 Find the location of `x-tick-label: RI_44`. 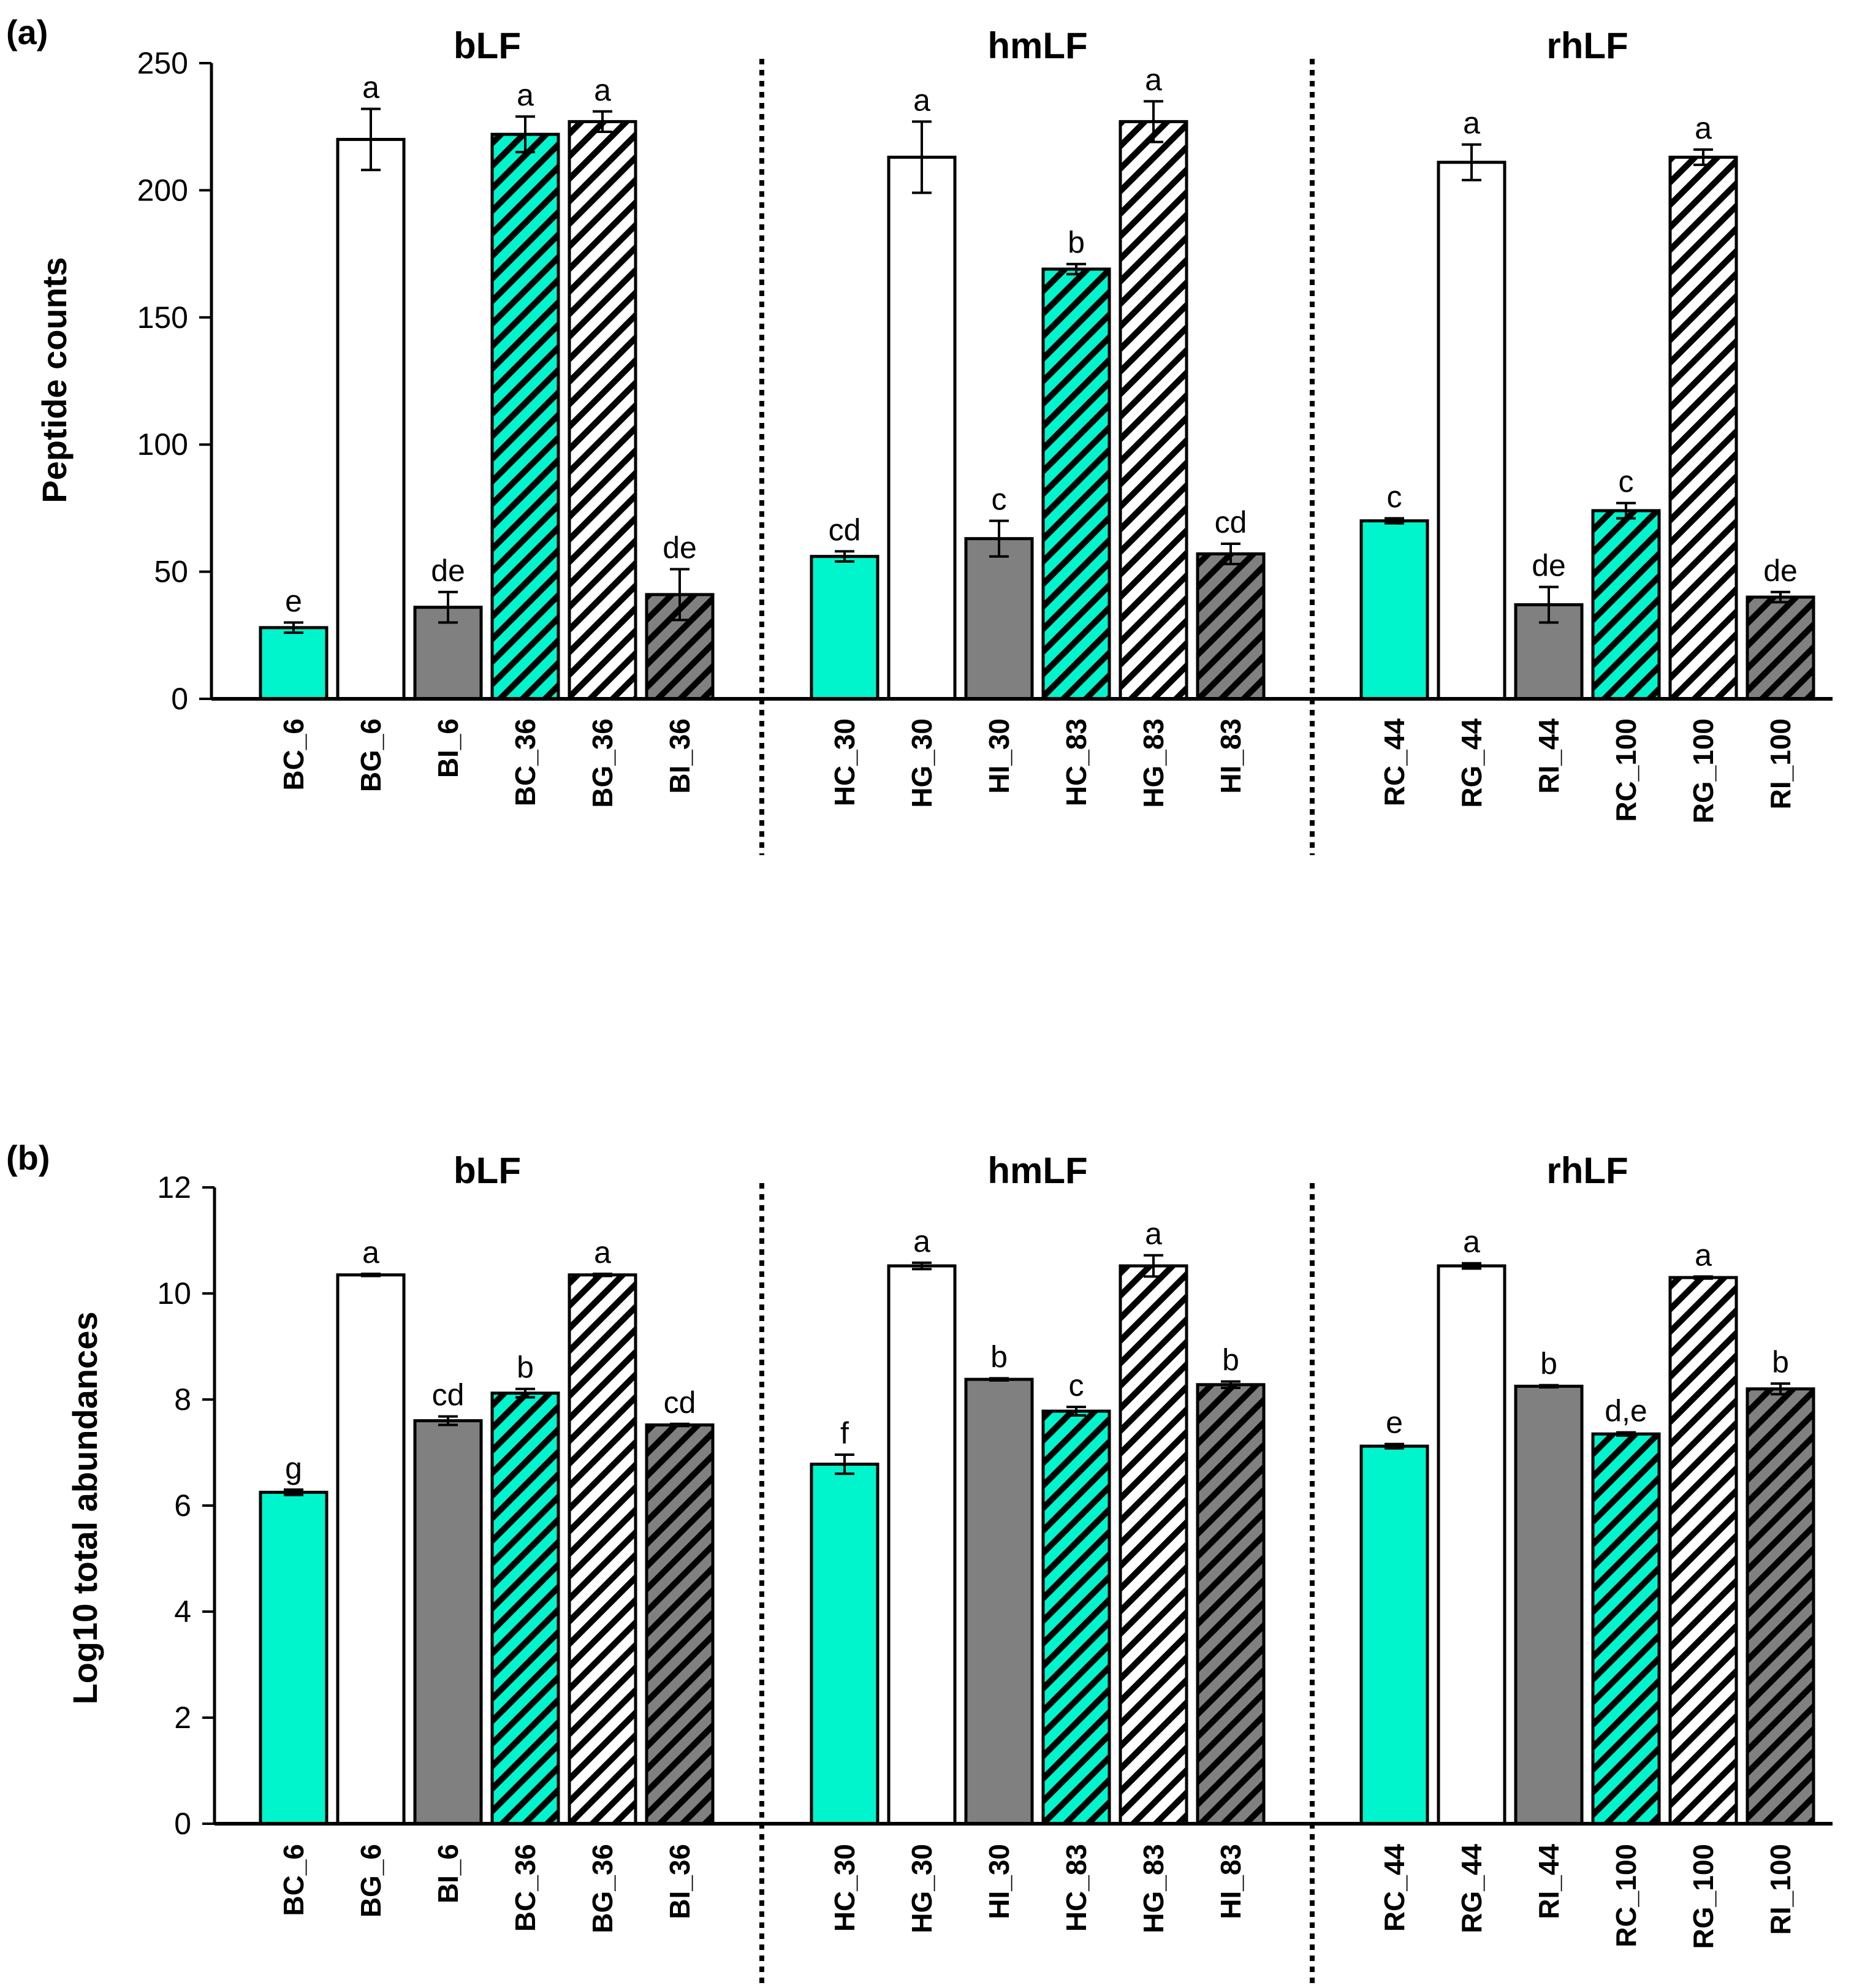

x-tick-label: RI_44 is located at coordinates (1549, 1881).